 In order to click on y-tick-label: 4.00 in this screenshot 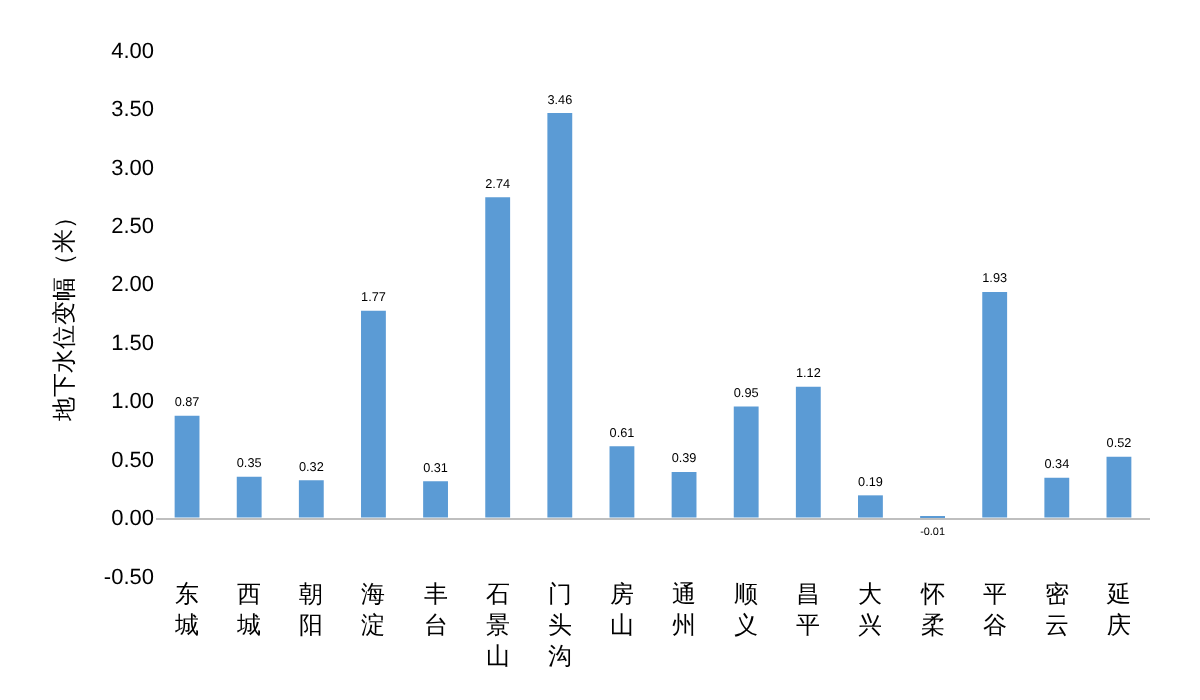, I will do `click(132, 51)`.